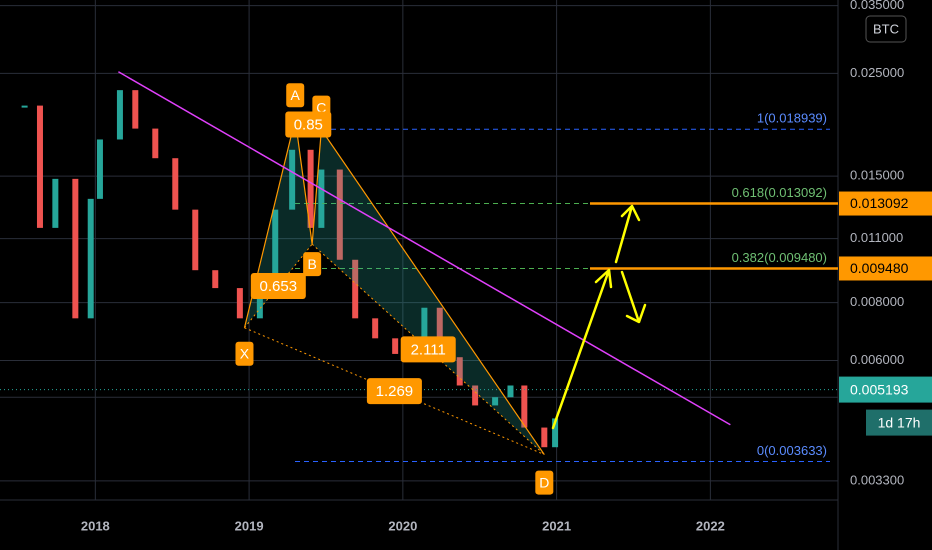  I want to click on ratio-label: 1.269, so click(395, 391).